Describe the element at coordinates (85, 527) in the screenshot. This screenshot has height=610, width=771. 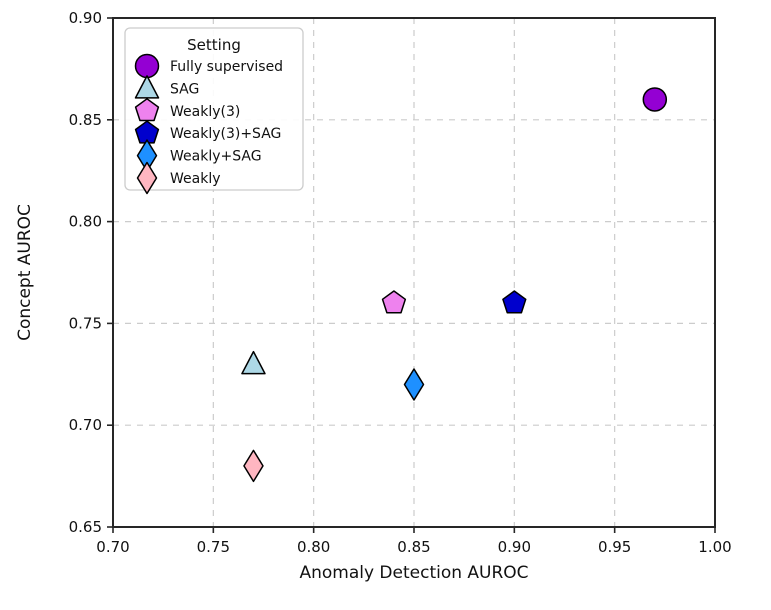
I see `y-tick-label: 0.65` at that location.